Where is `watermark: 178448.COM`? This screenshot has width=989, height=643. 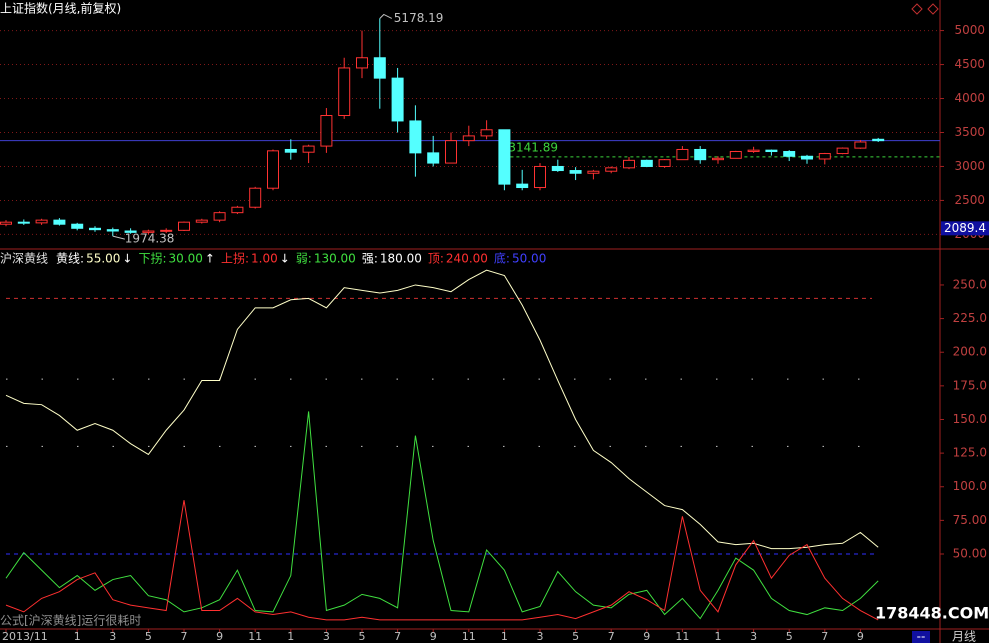 watermark: 178448.COM is located at coordinates (932, 613).